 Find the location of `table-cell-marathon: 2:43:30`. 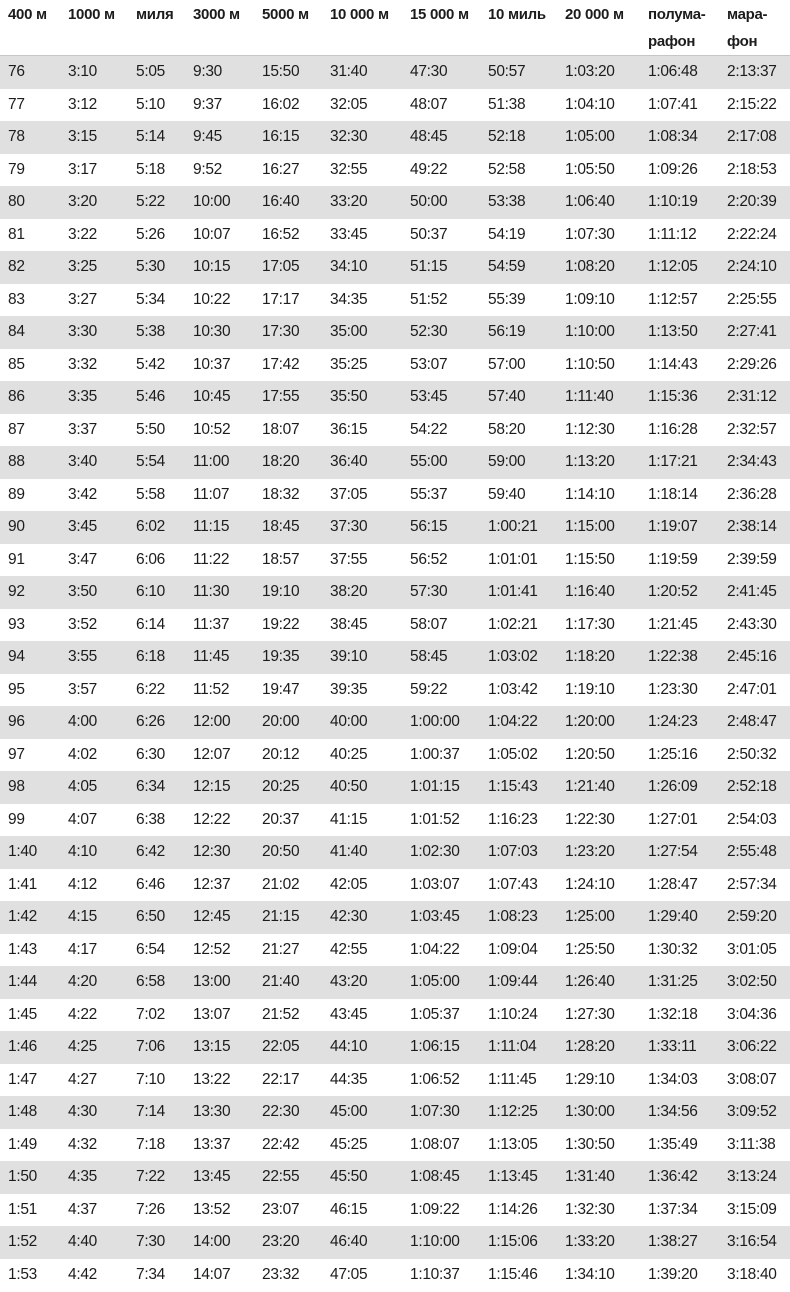

table-cell-marathon: 2:43:30 is located at coordinates (754, 624).